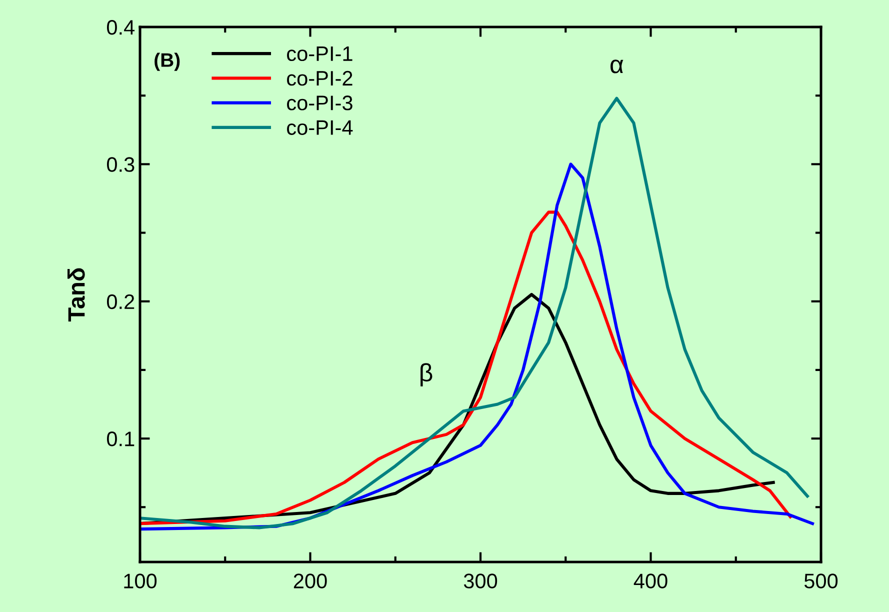 The width and height of the screenshot is (889, 612). I want to click on legend-label: co-PI-4, so click(320, 127).